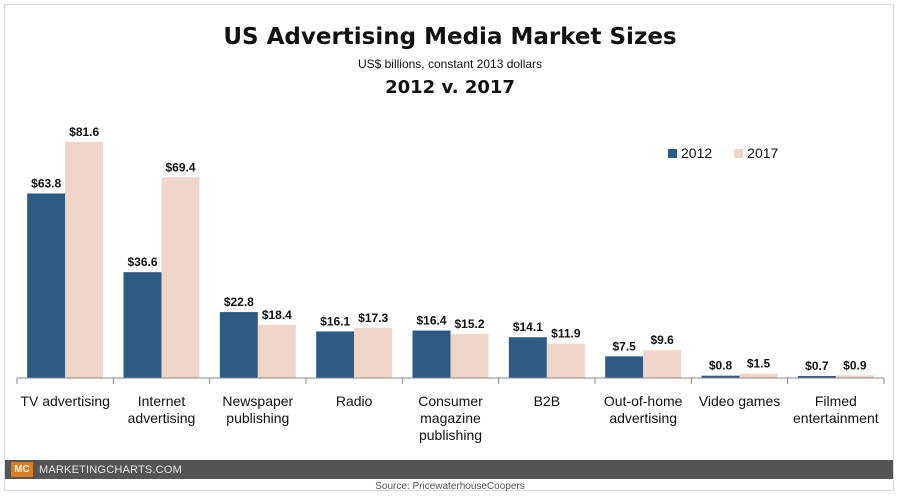 This screenshot has width=900, height=497. I want to click on bar-value-label-2012-4: $16.4, so click(431, 321).